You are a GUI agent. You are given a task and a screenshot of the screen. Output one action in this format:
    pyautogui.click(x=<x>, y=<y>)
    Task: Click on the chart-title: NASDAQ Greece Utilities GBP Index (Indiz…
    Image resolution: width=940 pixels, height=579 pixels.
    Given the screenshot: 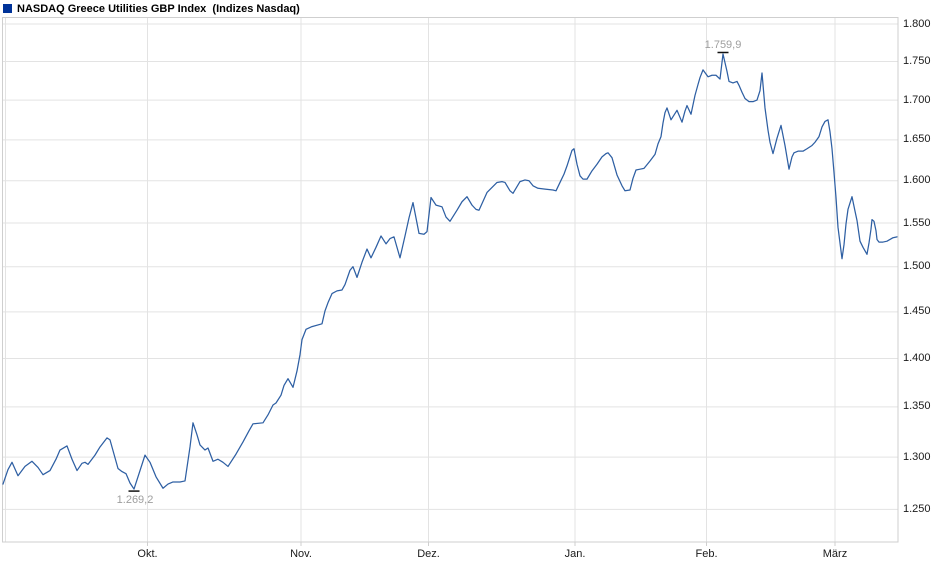 What is the action you would take?
    pyautogui.click(x=158, y=8)
    